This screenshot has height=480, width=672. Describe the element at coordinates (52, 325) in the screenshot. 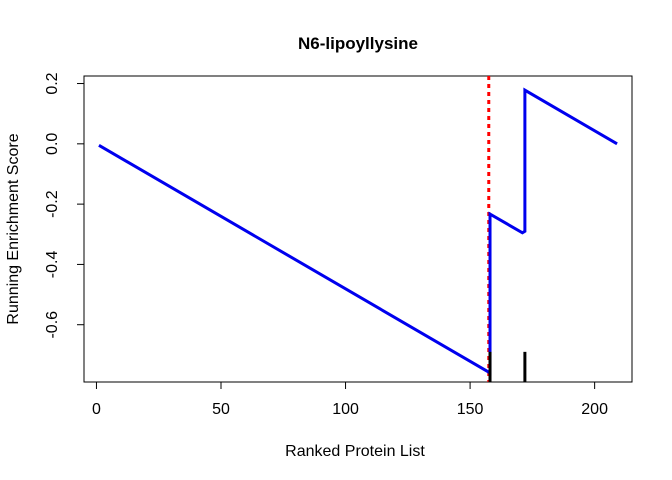

I see `y-tick-label-0: -0.6` at that location.